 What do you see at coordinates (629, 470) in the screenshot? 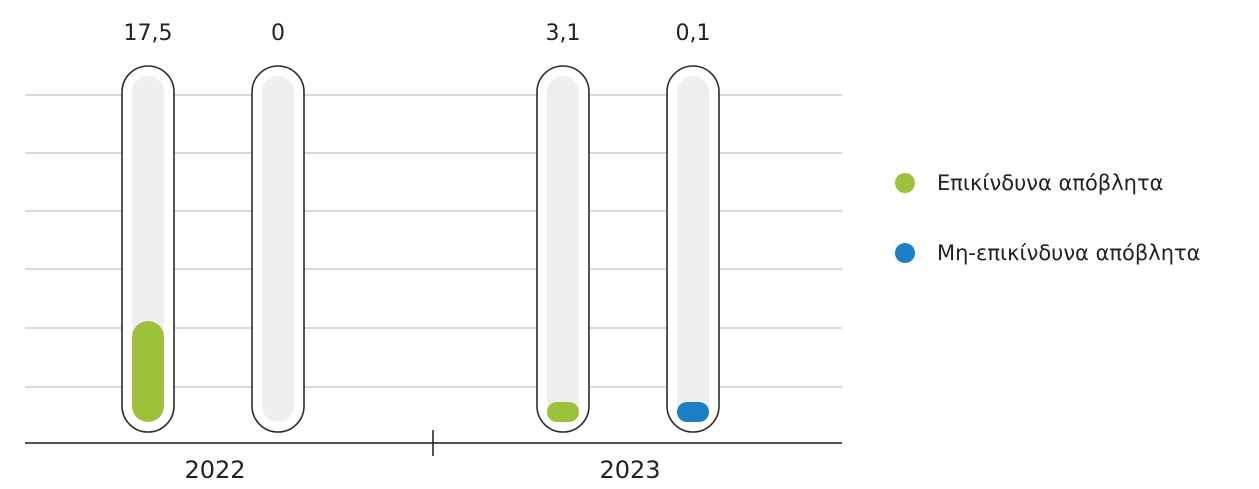
I see `x-tick-label: 2023` at bounding box center [629, 470].